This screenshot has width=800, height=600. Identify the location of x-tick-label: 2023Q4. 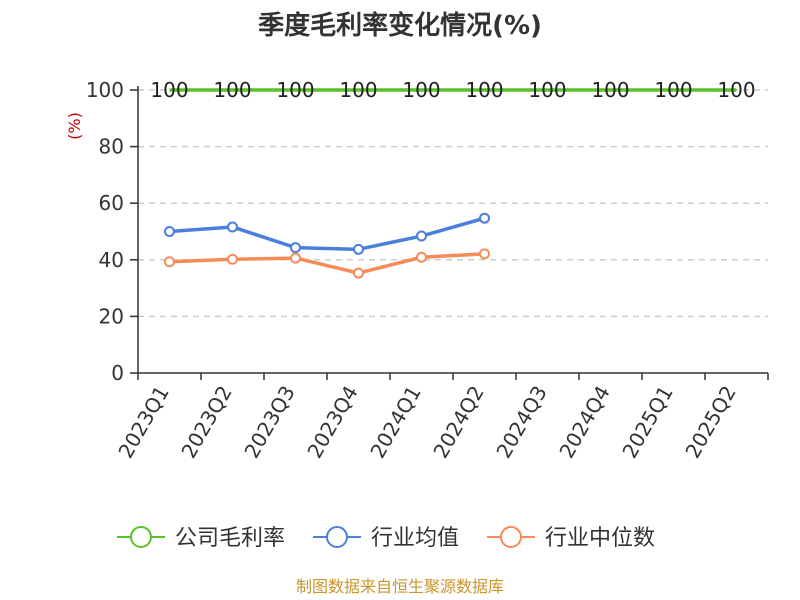
(332, 422).